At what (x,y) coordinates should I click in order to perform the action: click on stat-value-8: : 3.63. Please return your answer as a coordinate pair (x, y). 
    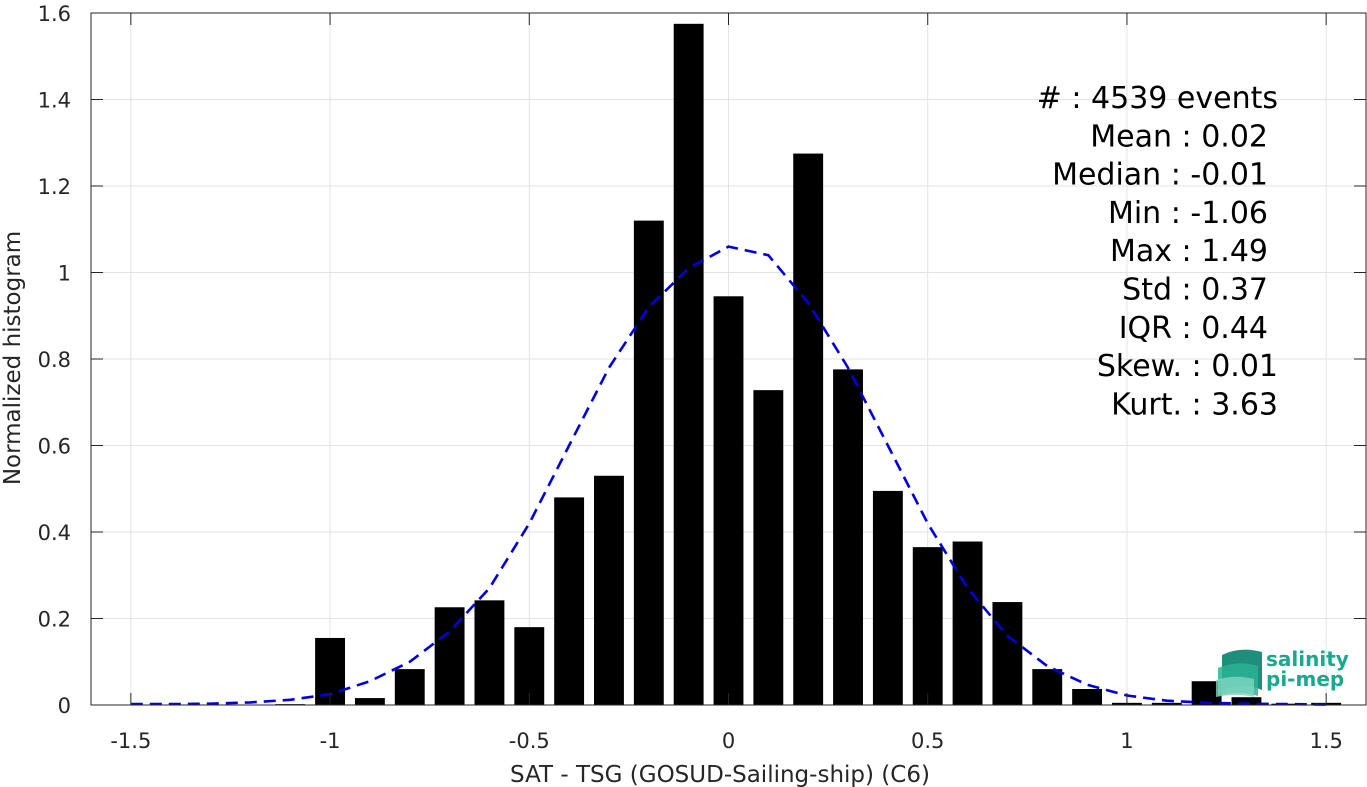
    Looking at the image, I should click on (1235, 404).